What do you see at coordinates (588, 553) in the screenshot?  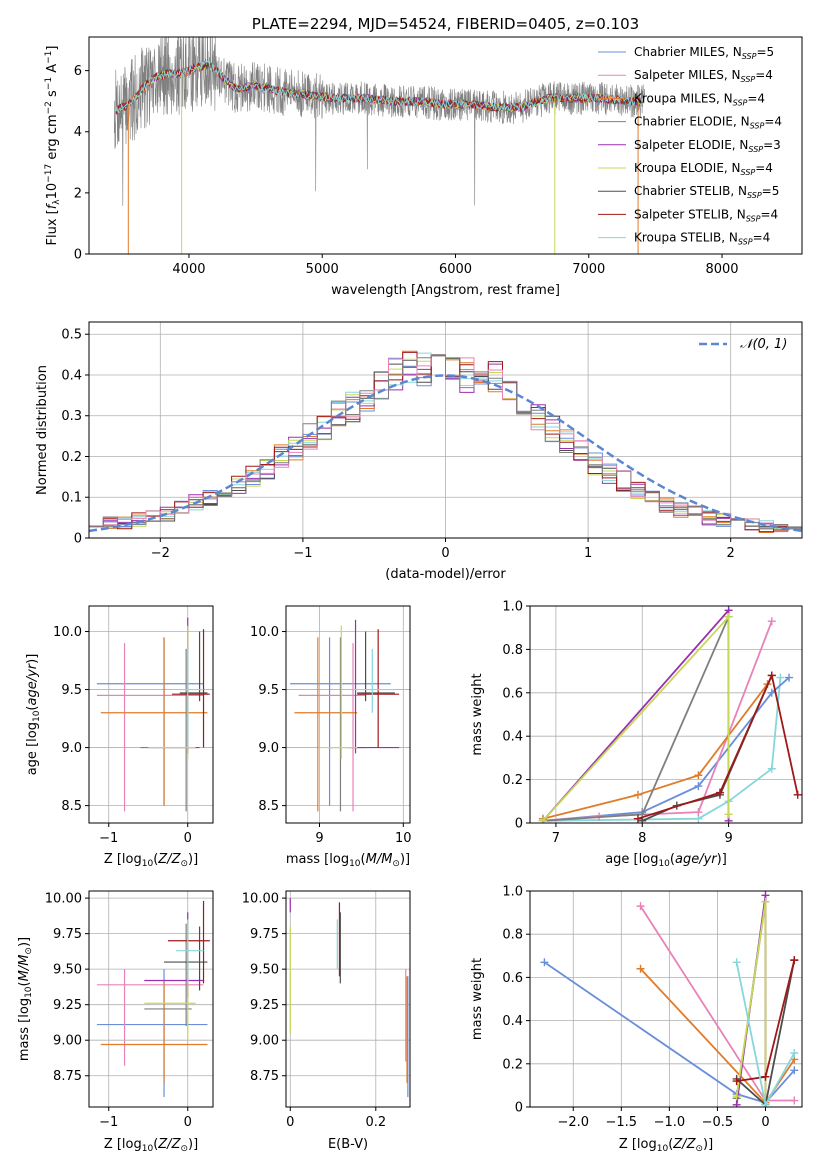 I see `x-tick-label: 1` at bounding box center [588, 553].